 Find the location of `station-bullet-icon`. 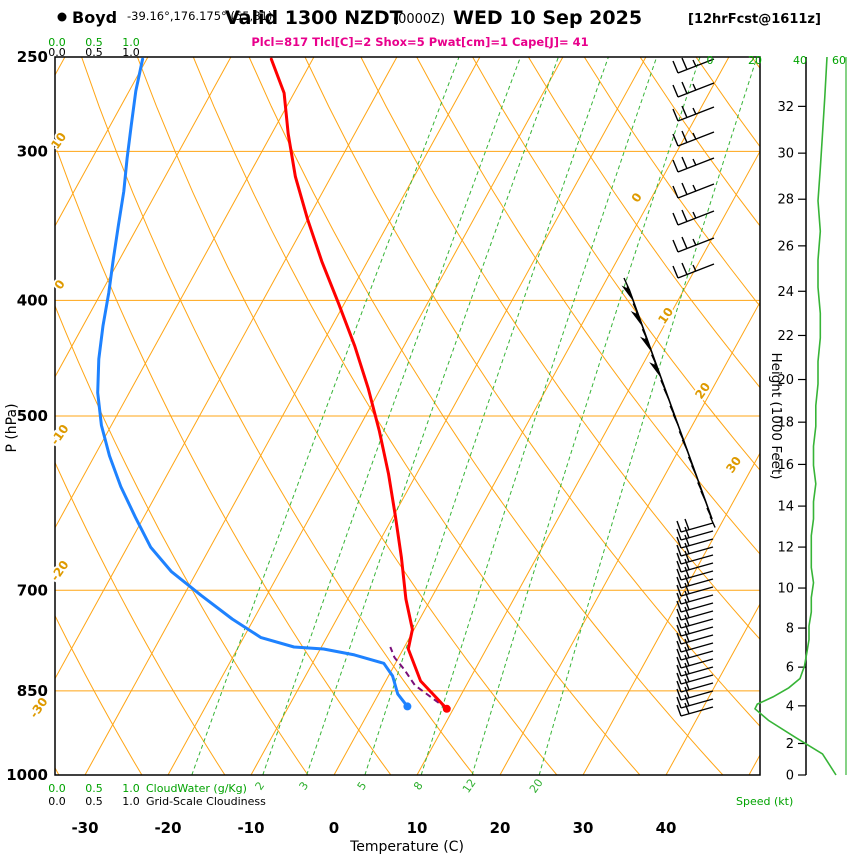

station-bullet-icon is located at coordinates (62, 17).